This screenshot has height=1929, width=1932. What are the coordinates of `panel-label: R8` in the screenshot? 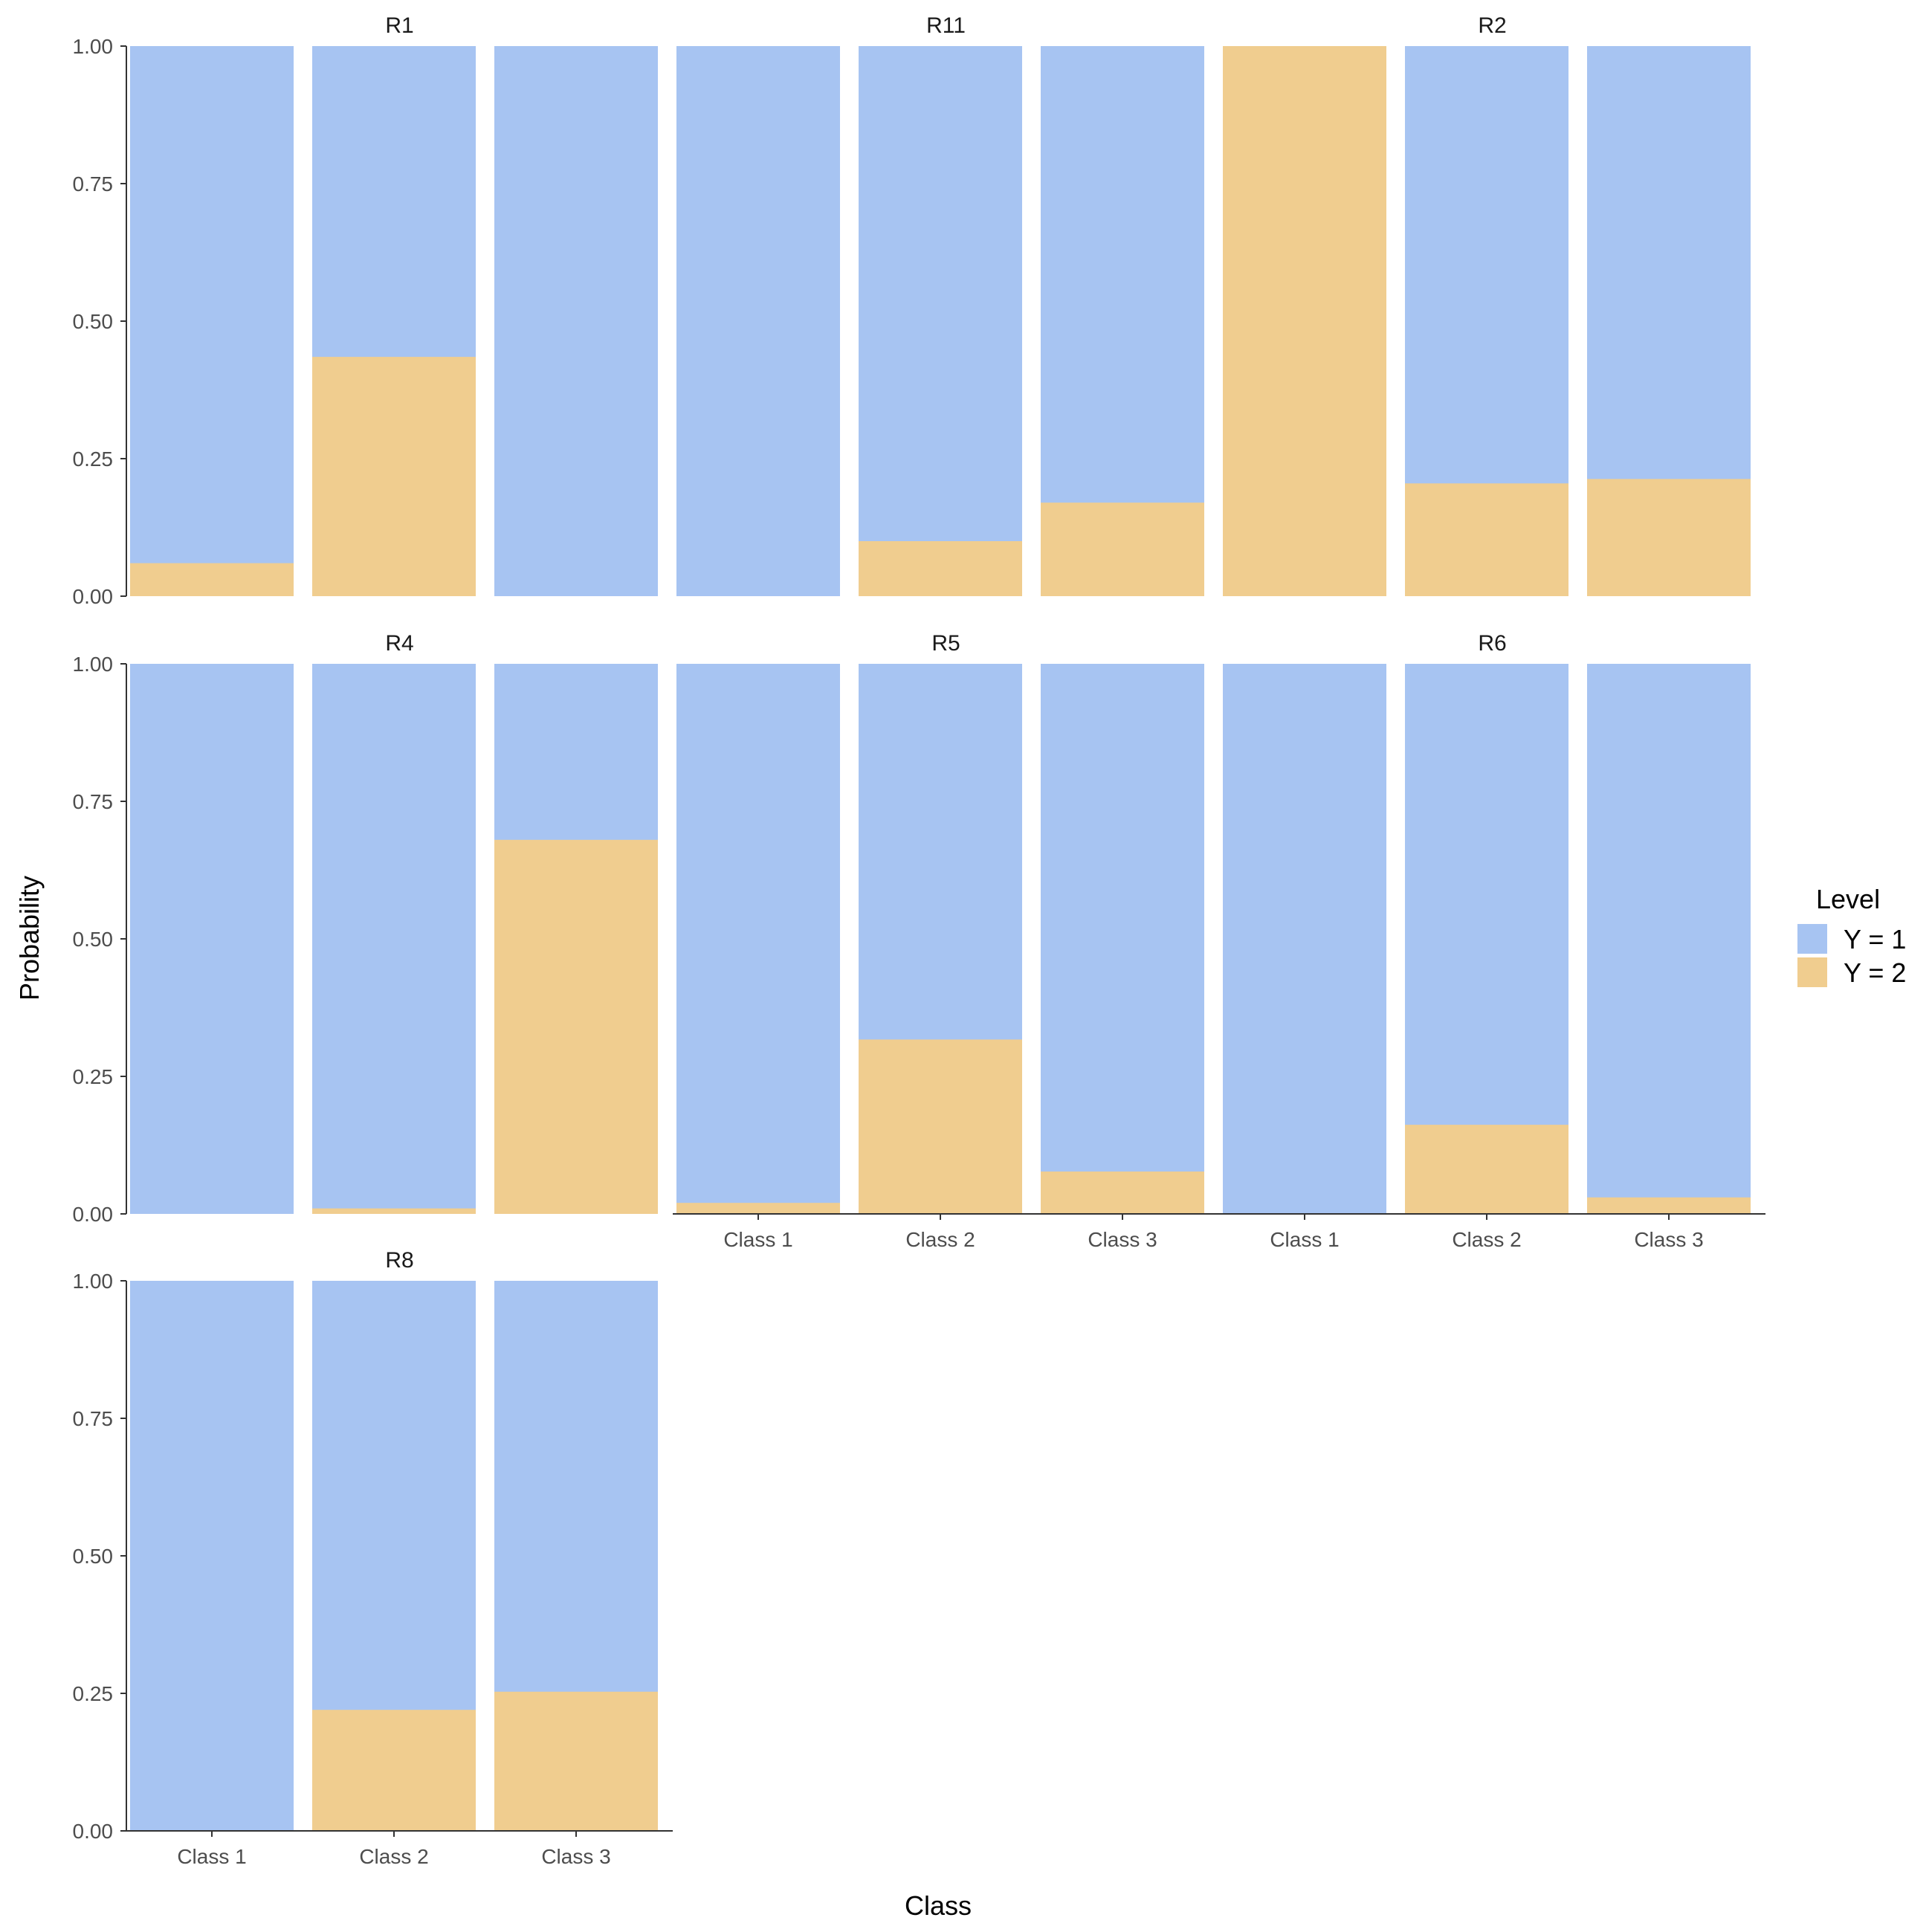 It's located at (399, 1260).